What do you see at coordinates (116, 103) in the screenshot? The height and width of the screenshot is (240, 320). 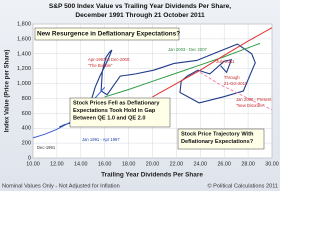 I see `annotation: Stock Prices Fell as Deflationary` at bounding box center [116, 103].